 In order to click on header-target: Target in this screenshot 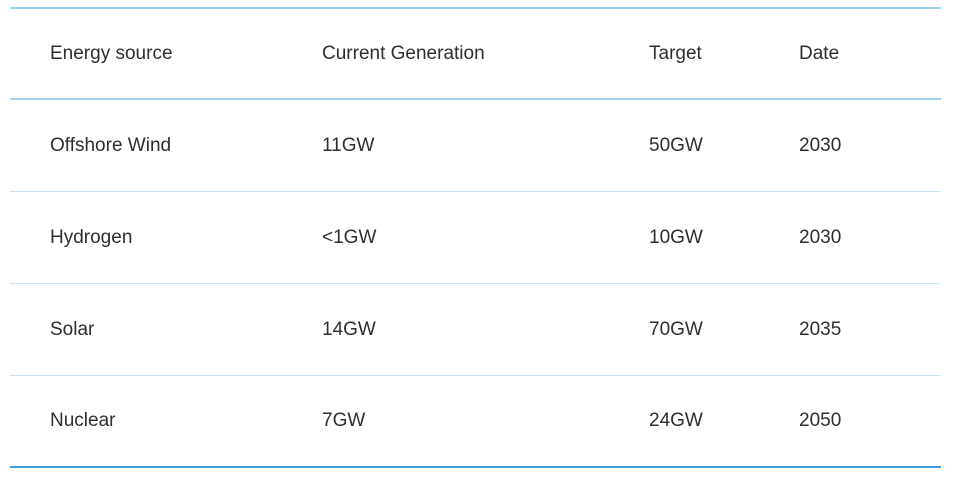, I will do `click(675, 53)`.